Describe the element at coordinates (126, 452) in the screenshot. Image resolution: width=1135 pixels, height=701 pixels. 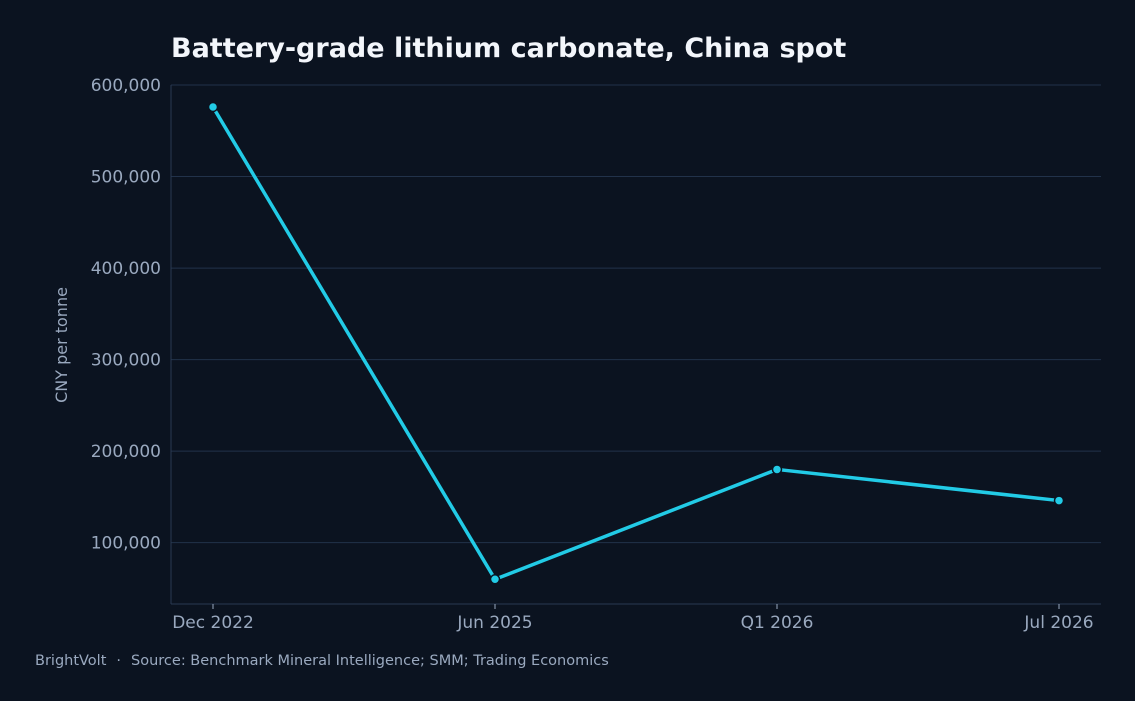
I see `y-tick-label: 200,000` at that location.